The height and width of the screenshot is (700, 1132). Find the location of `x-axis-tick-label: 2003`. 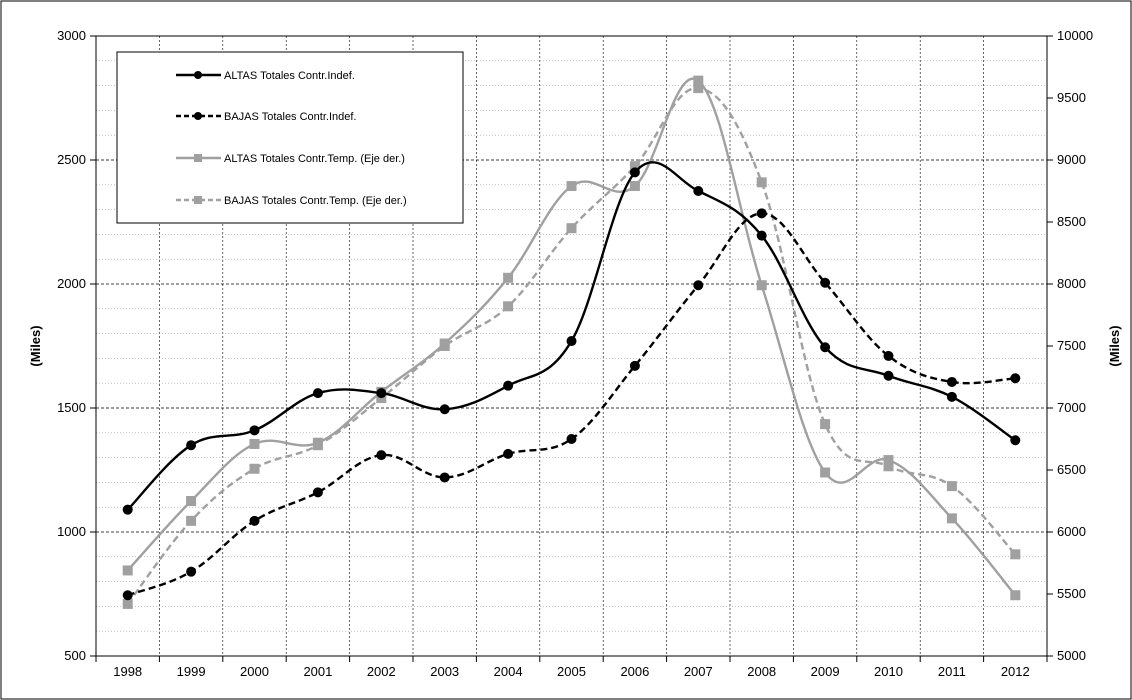

x-axis-tick-label: 2003 is located at coordinates (444, 671).